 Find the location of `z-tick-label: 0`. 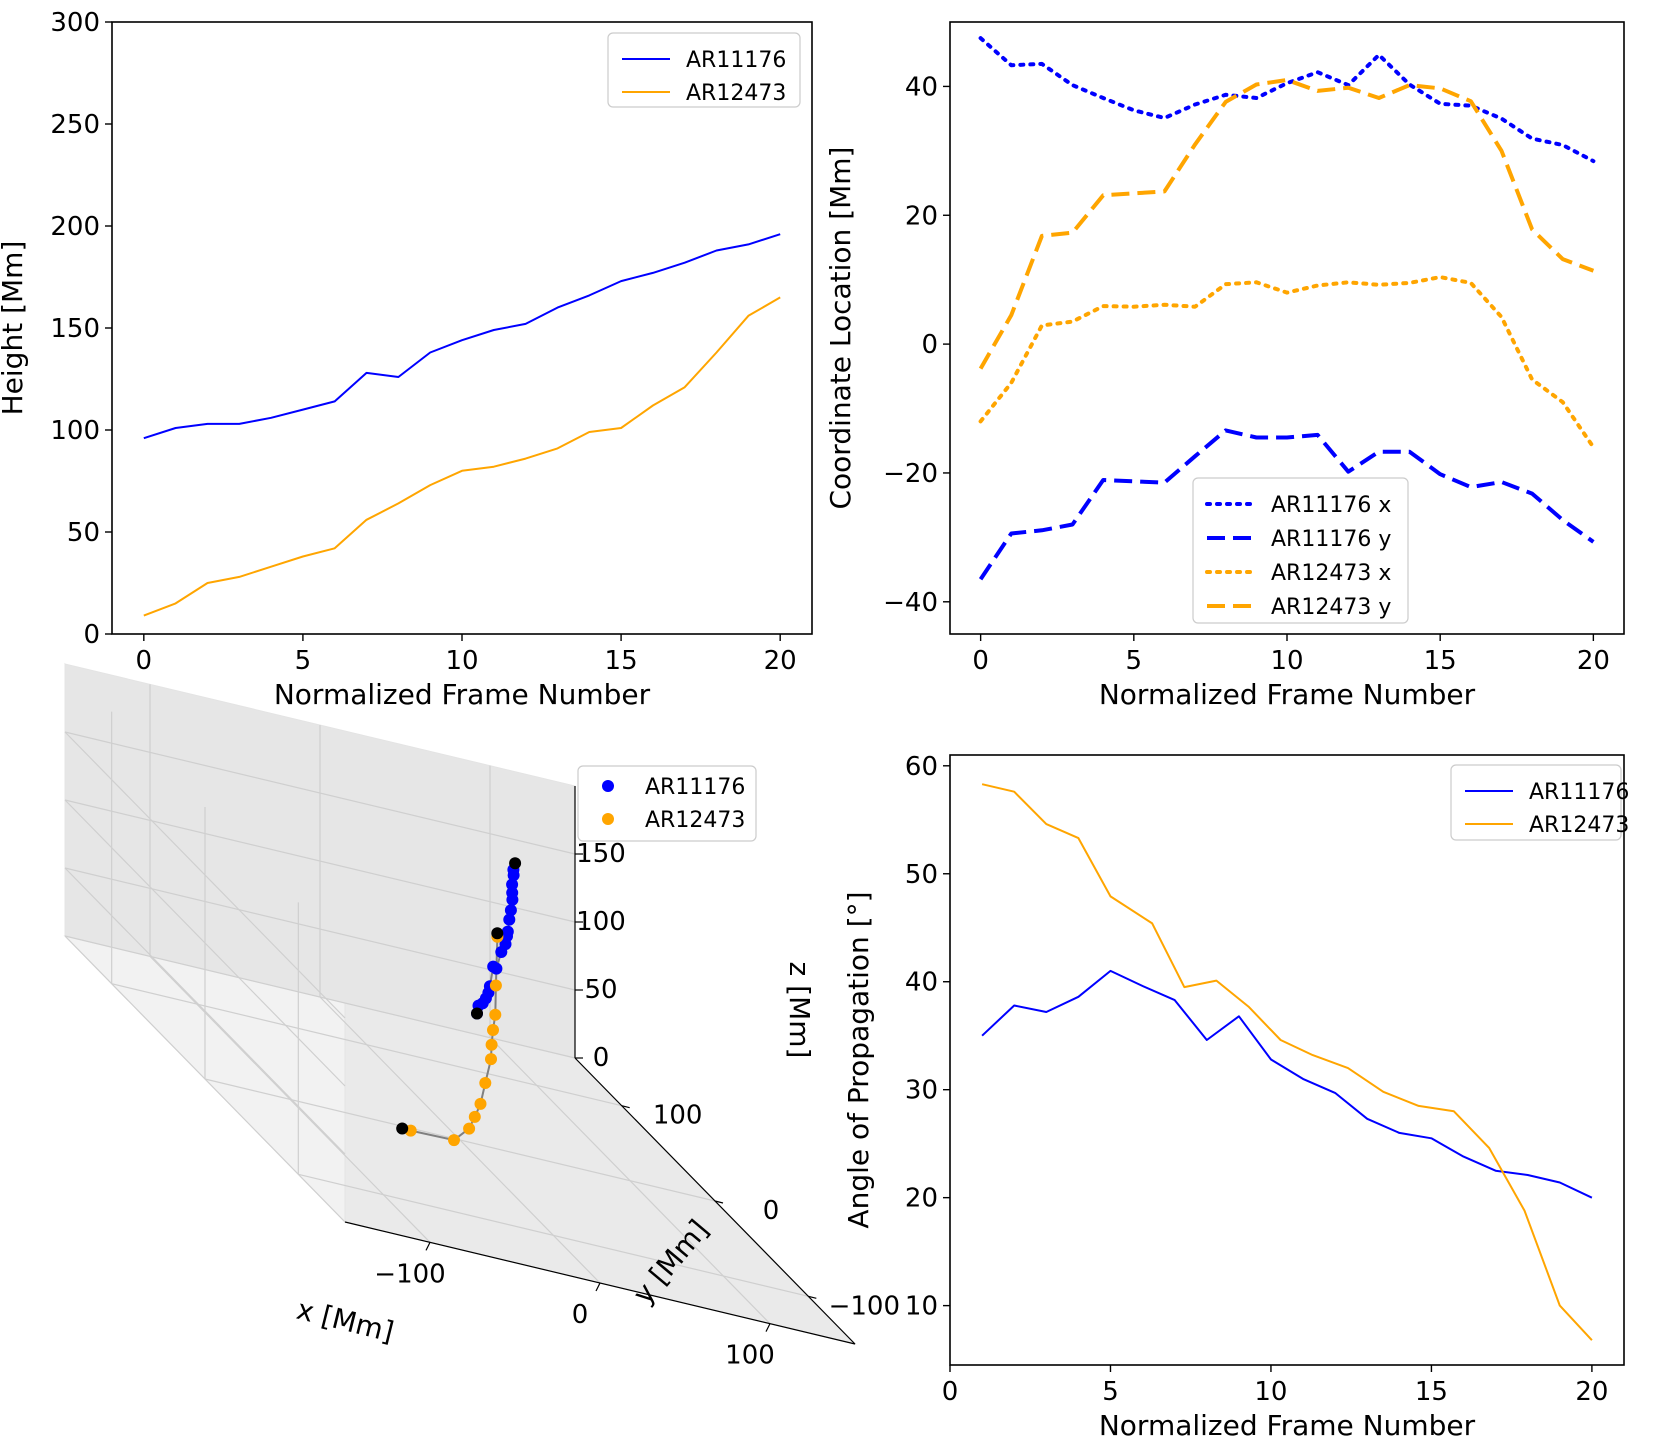

z-tick-label: 0 is located at coordinates (601, 1058).